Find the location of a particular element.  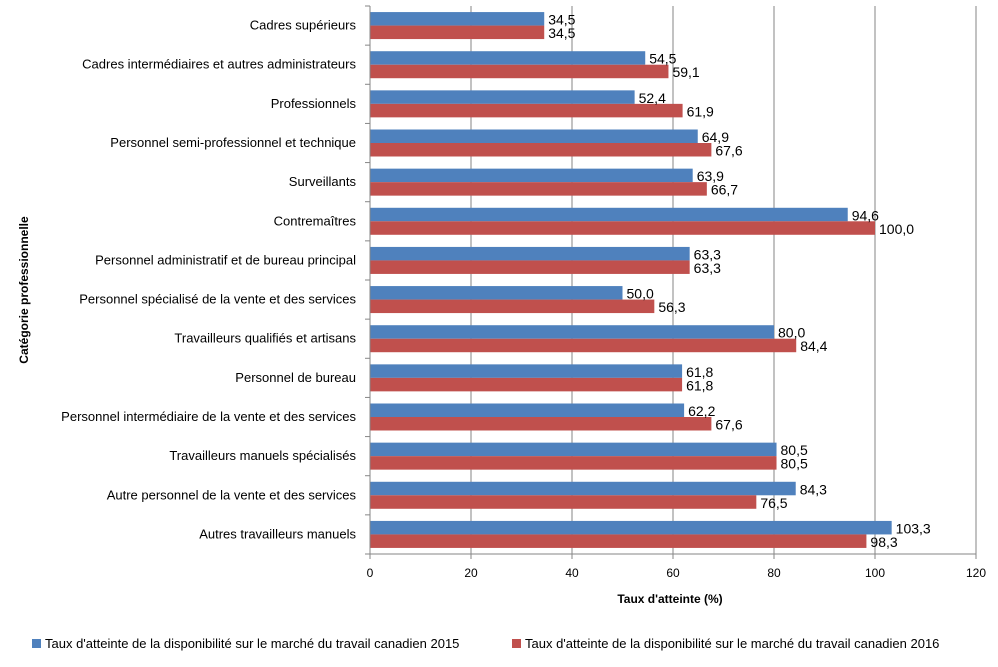

x-tick-label: 60 is located at coordinates (673, 573).